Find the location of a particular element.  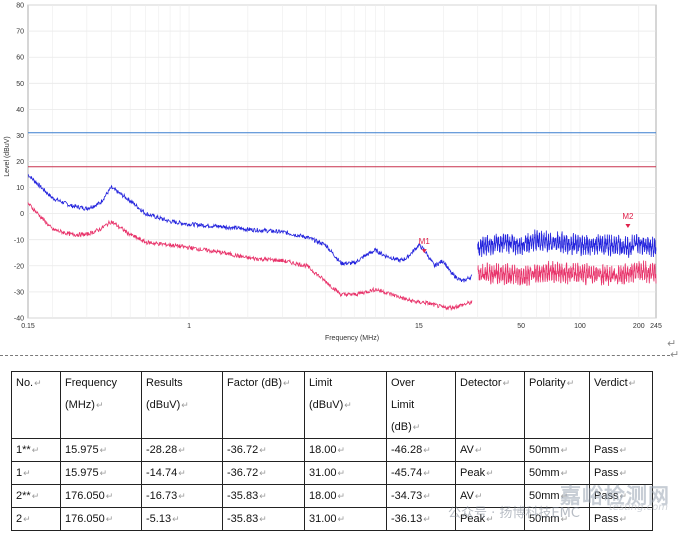

table-header-cell: Verdict↵ is located at coordinates (621, 405).